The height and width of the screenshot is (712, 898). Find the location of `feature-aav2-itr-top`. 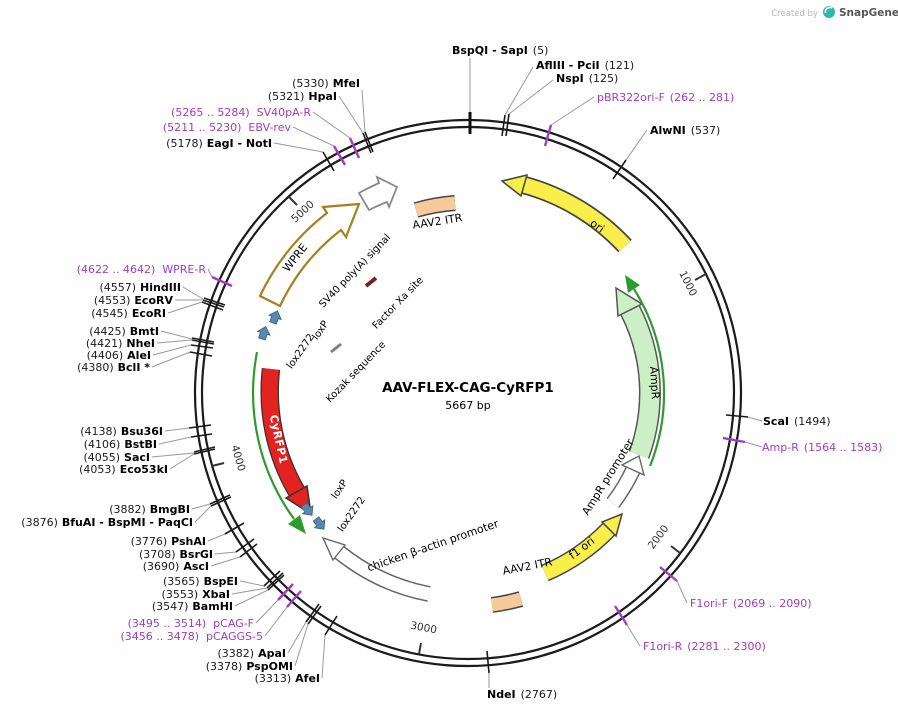

feature-aav2-itr-top is located at coordinates (434, 206).